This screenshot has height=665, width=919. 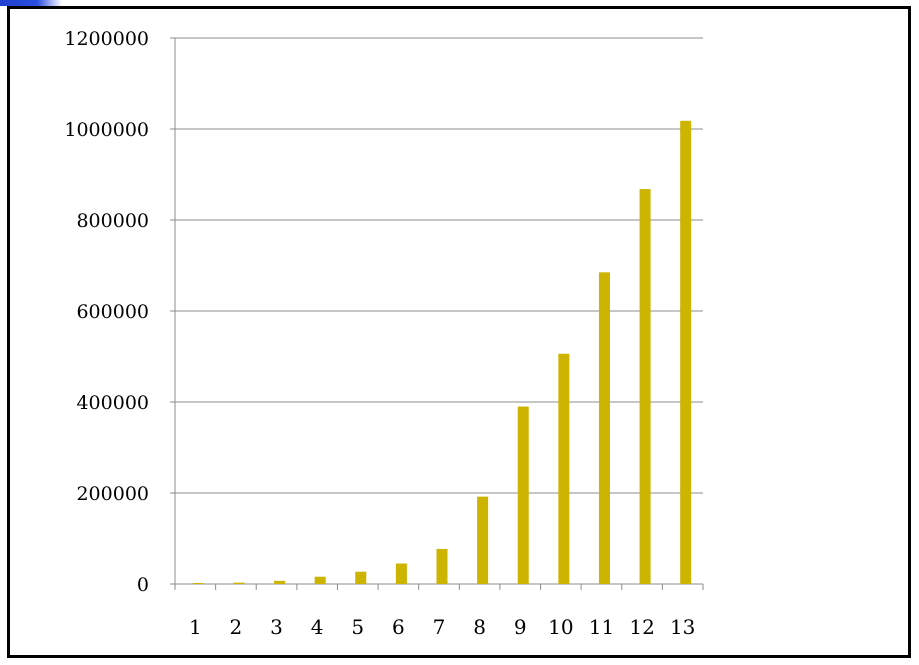 What do you see at coordinates (398, 627) in the screenshot?
I see `x-tick-label: 6` at bounding box center [398, 627].